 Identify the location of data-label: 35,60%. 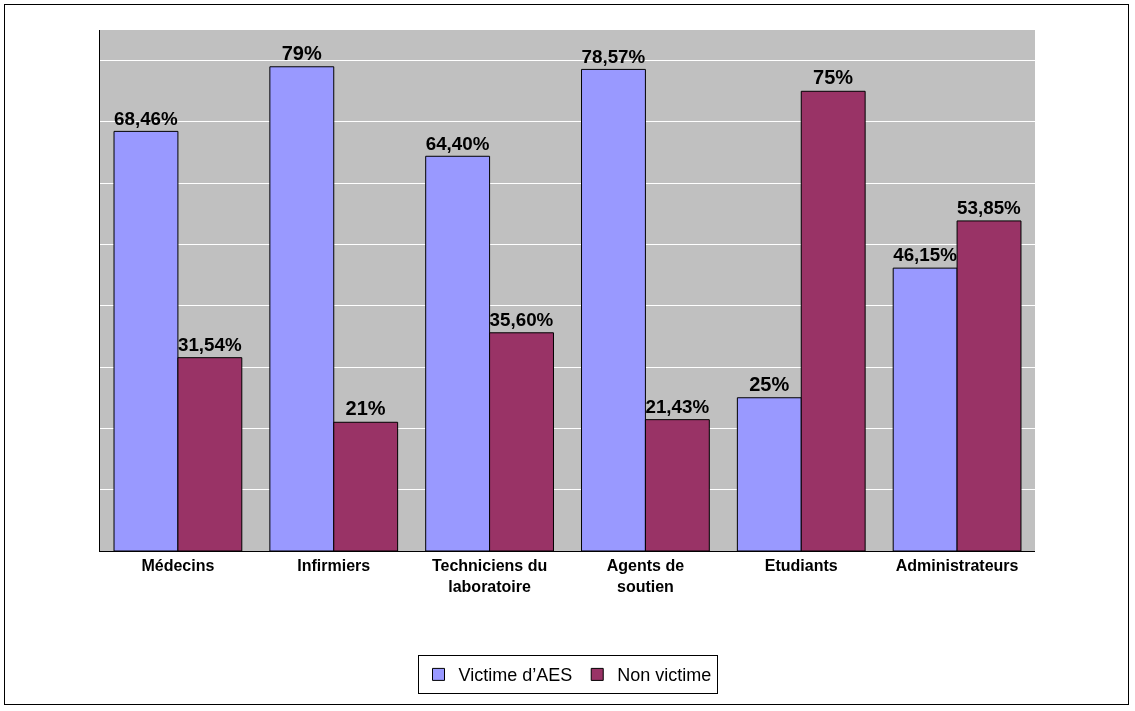
(521, 320).